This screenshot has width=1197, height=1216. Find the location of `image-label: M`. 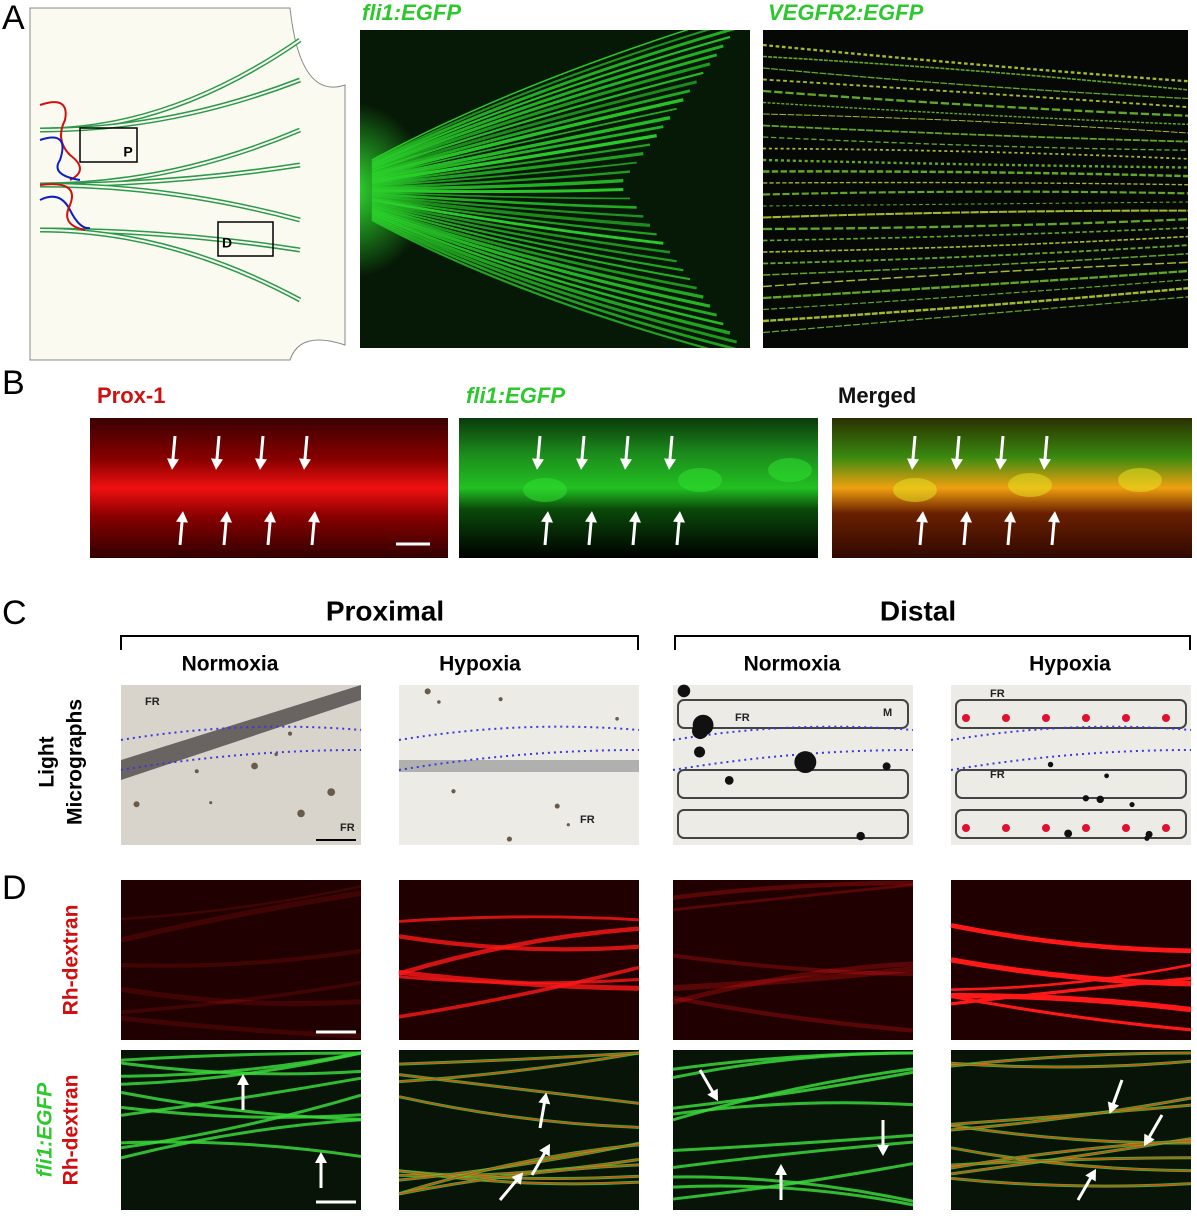

image-label: M is located at coordinates (887, 713).